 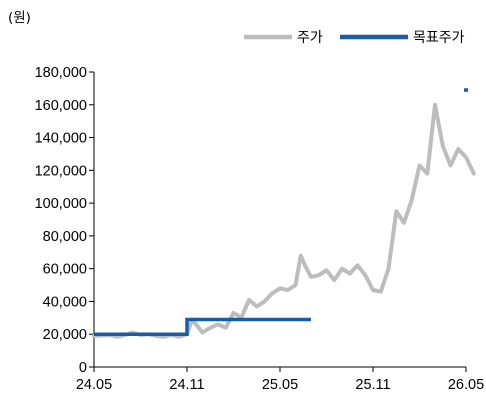 I want to click on y-tick-label: 60,000, so click(x=65, y=270).